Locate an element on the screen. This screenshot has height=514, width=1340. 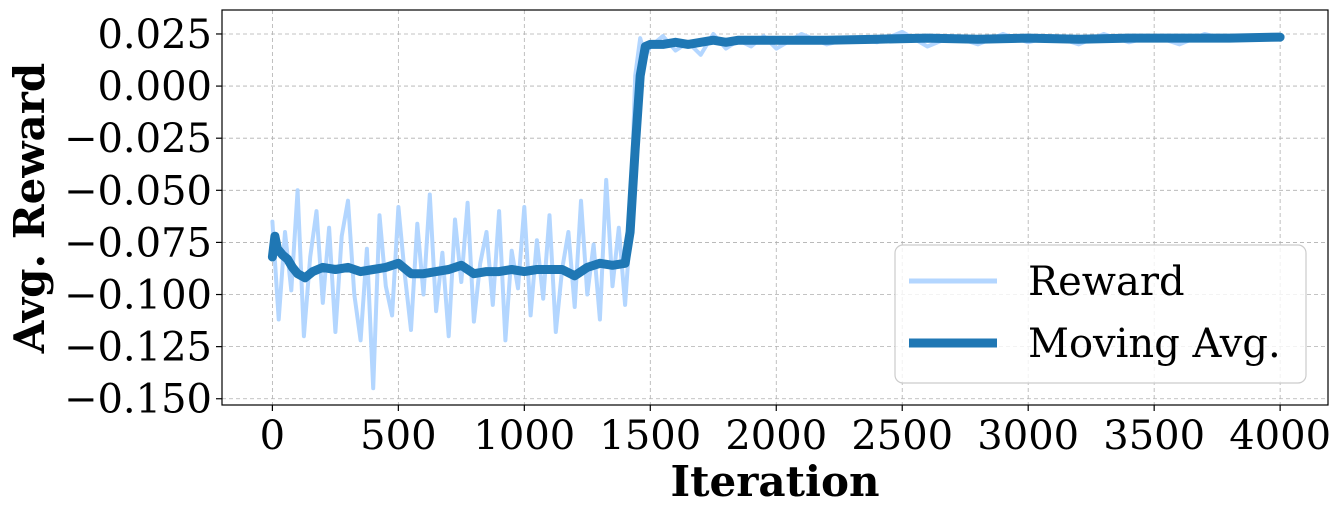
y-tick-label: 0.000 is located at coordinates (154, 87).